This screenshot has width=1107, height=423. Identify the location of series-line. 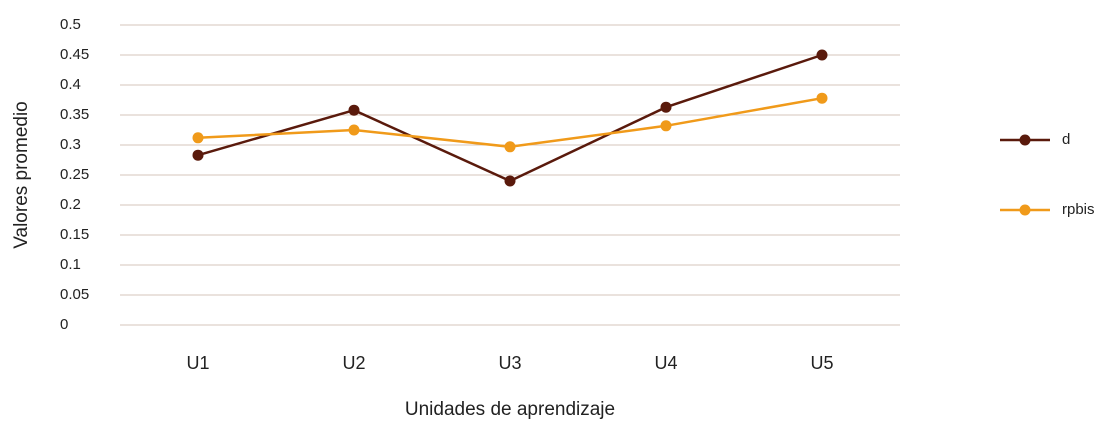
(510, 122).